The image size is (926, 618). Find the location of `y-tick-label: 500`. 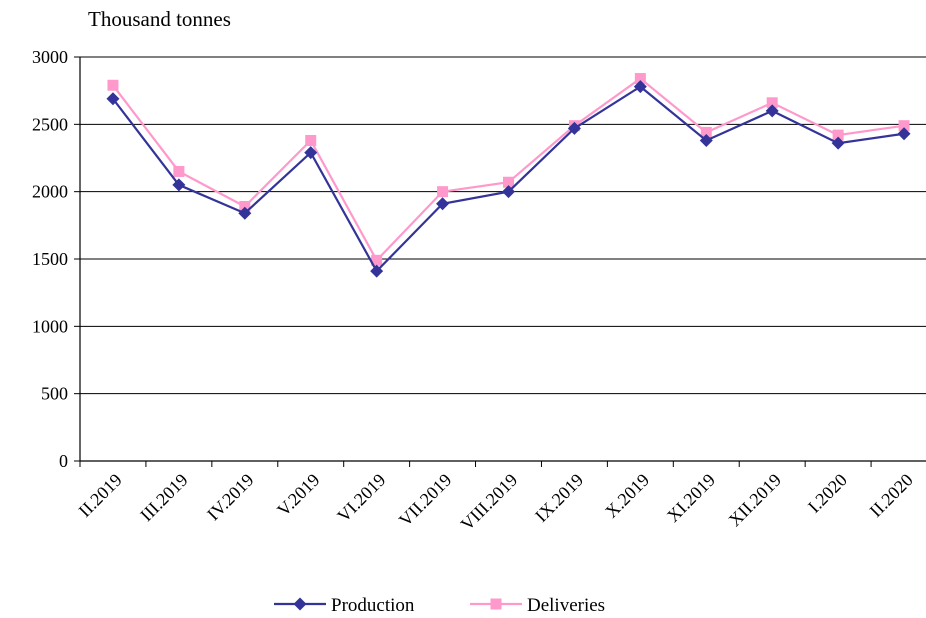

y-tick-label: 500 is located at coordinates (54, 394).